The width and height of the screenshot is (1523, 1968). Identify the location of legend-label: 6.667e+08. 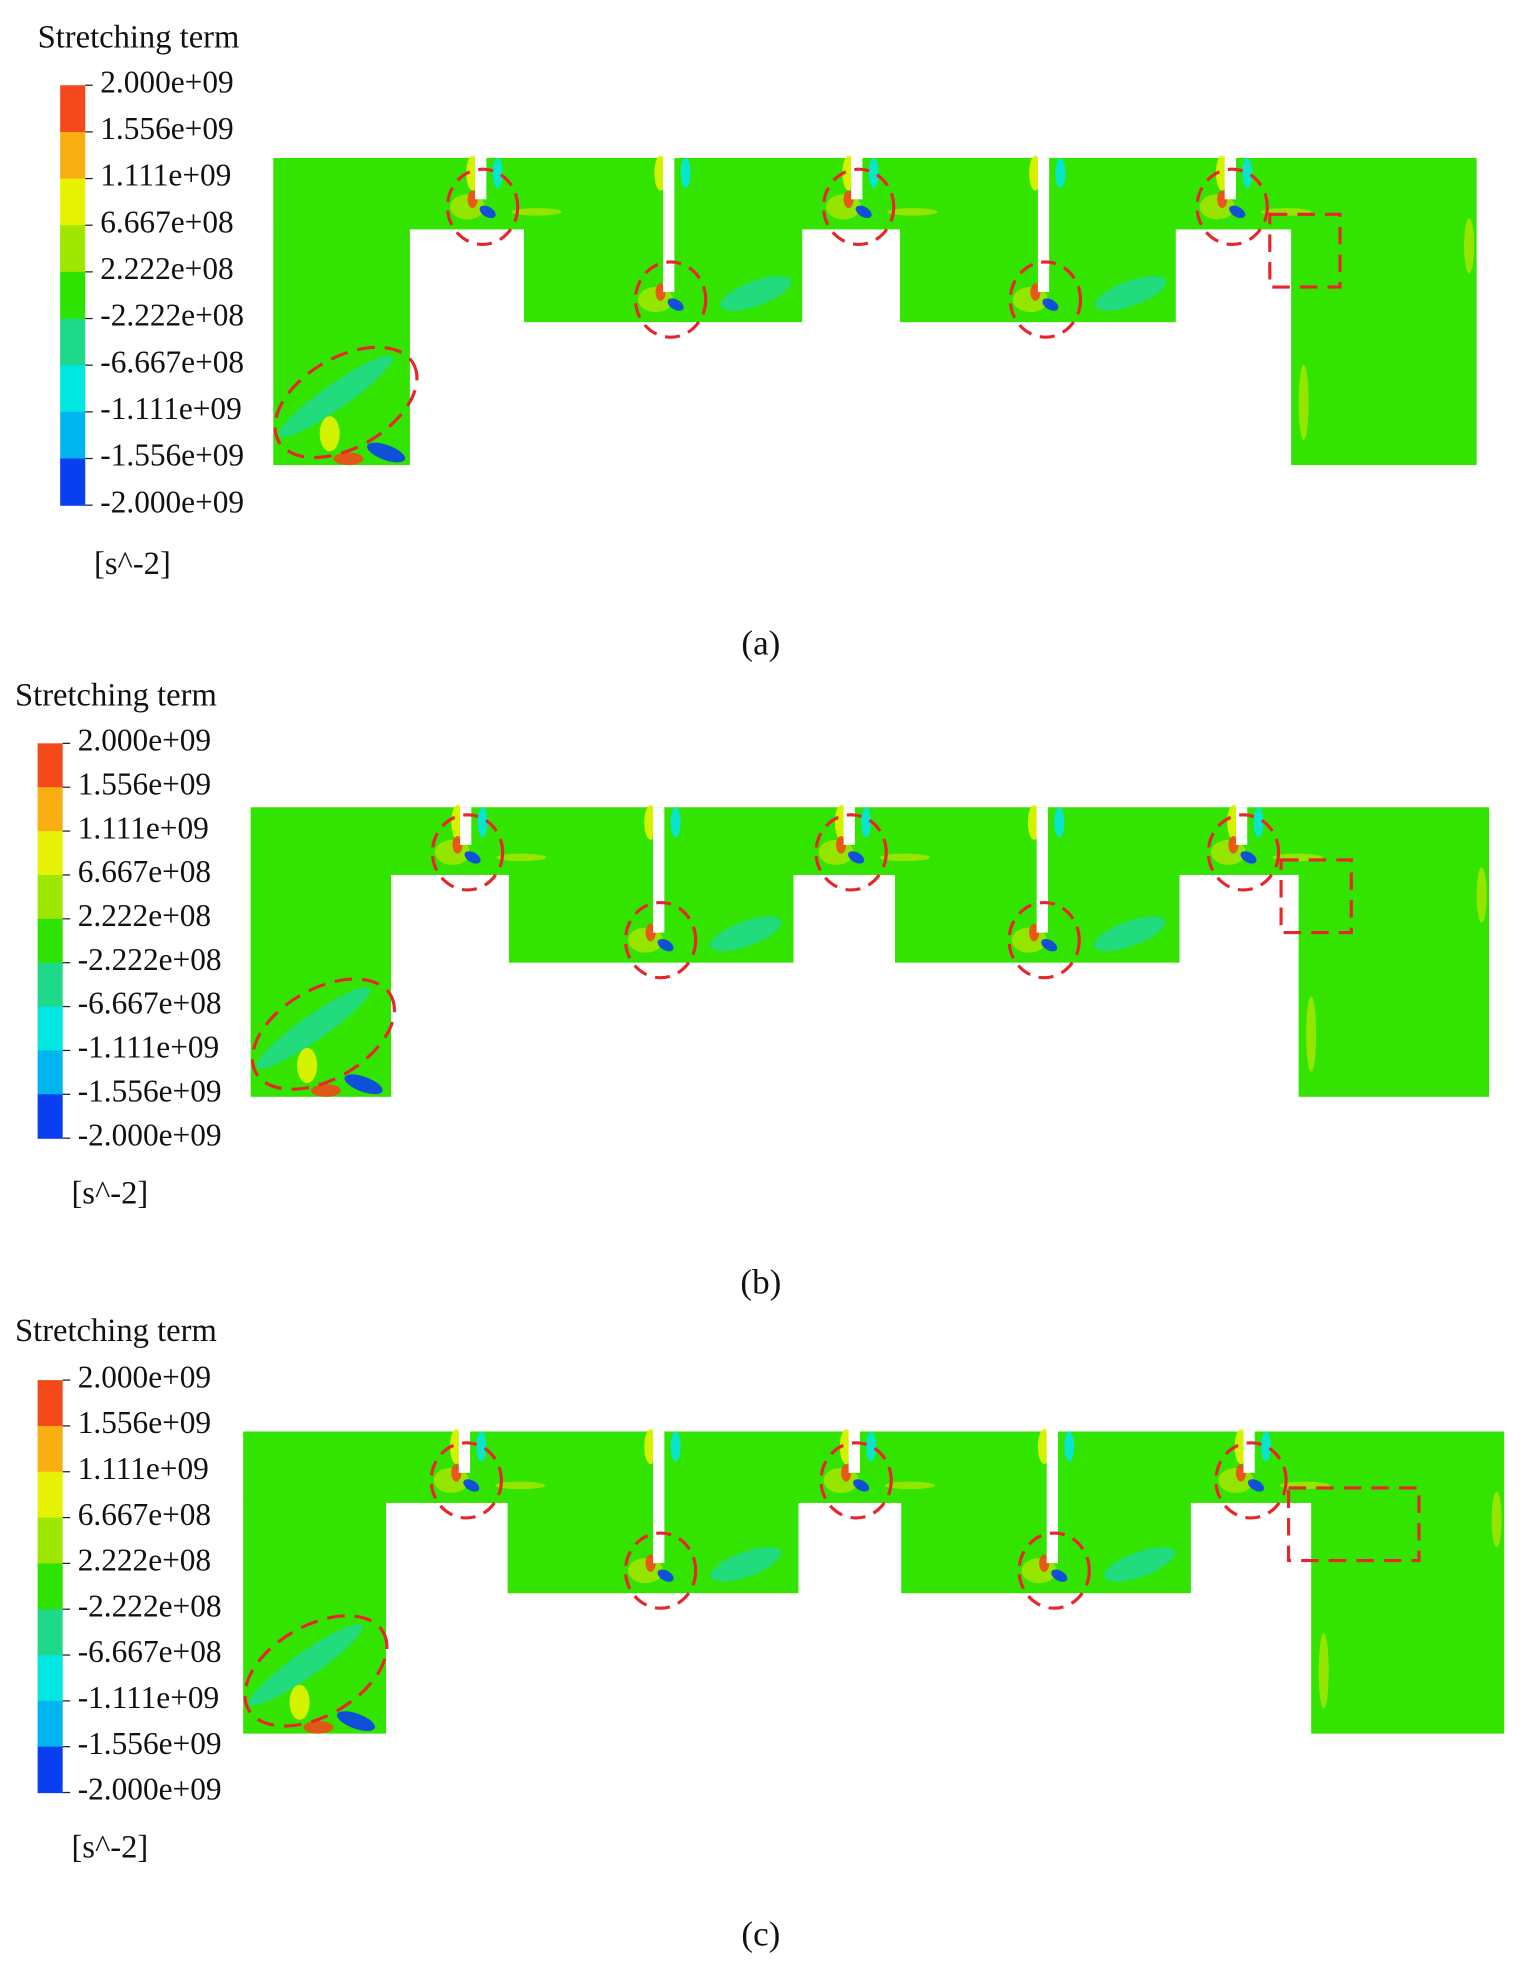
(144, 871).